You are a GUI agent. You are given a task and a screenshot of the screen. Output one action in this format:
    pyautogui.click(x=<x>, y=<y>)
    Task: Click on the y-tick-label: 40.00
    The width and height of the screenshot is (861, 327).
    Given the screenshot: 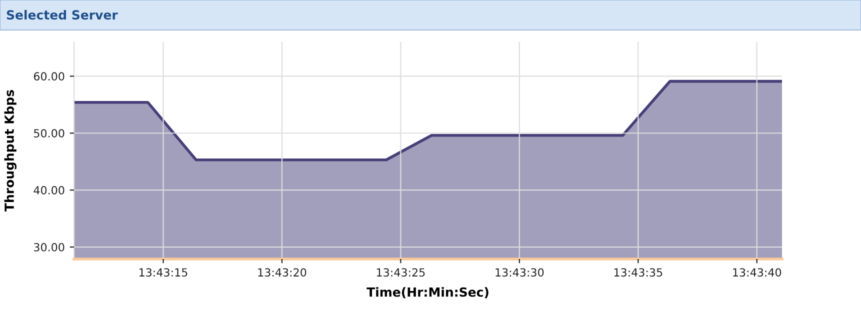 What is the action you would take?
    pyautogui.click(x=49, y=190)
    